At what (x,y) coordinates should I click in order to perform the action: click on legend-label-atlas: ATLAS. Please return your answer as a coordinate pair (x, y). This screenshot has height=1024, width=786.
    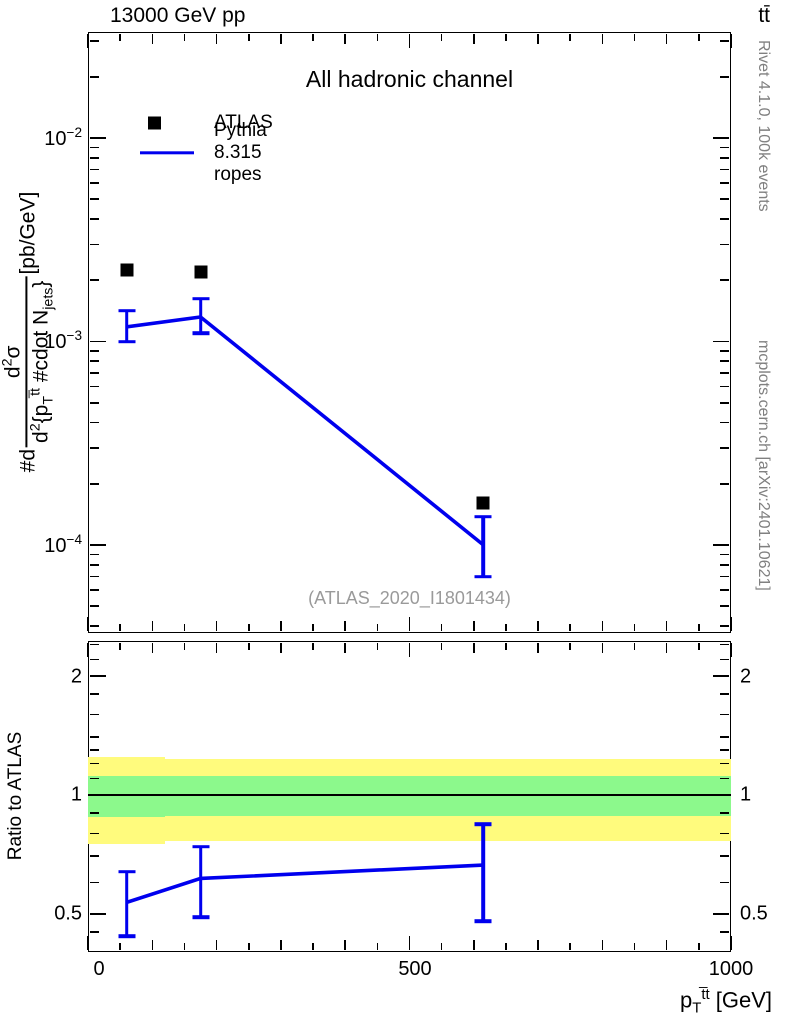
    Looking at the image, I should click on (243, 122).